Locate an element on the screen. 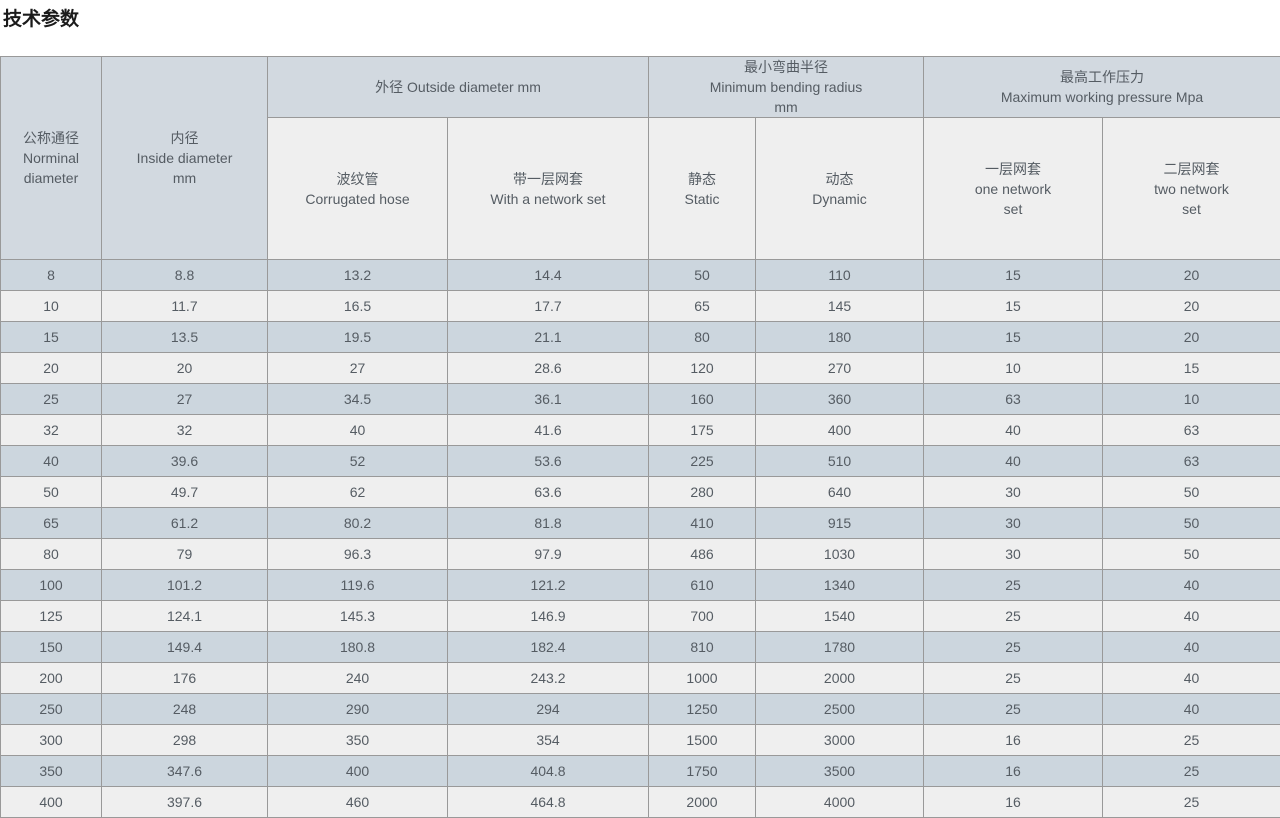 The width and height of the screenshot is (1280, 818). table-row: 40 39.6 52 53.6 225 510 40 63 is located at coordinates (640, 461).